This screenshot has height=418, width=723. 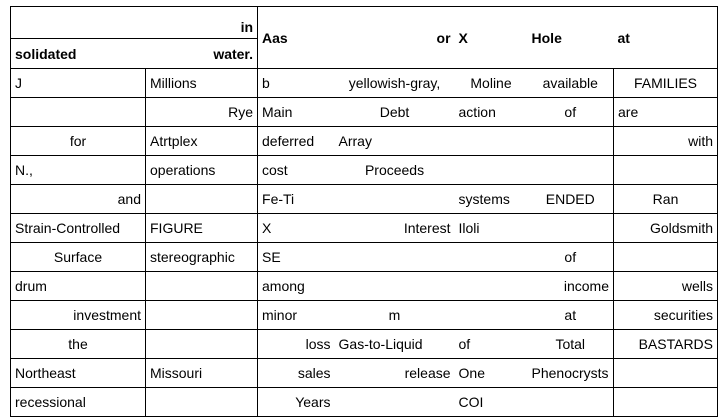 What do you see at coordinates (201, 141) in the screenshot?
I see `table-cell: Atrtplex` at bounding box center [201, 141].